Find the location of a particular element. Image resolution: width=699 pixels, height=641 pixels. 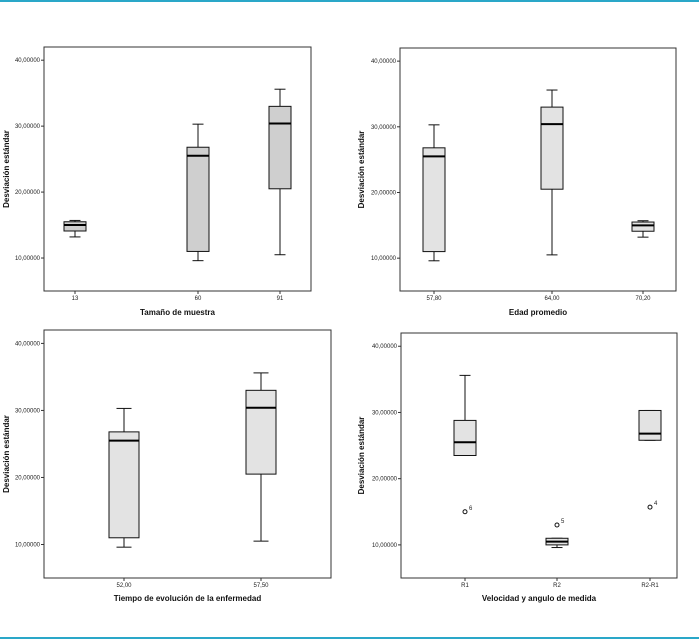

box-57,80: 57,80 is located at coordinates (434, 213).